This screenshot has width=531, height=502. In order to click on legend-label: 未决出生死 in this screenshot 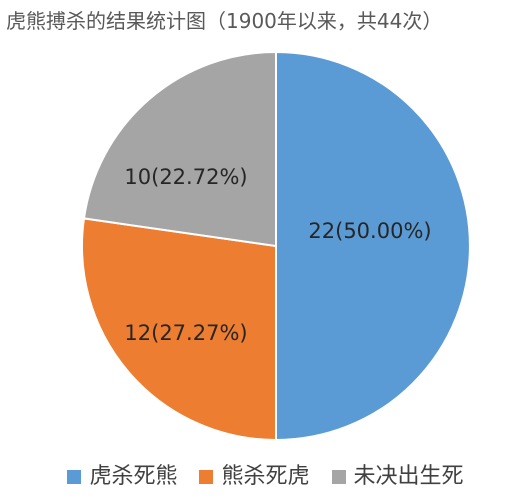, I will do `click(408, 476)`.